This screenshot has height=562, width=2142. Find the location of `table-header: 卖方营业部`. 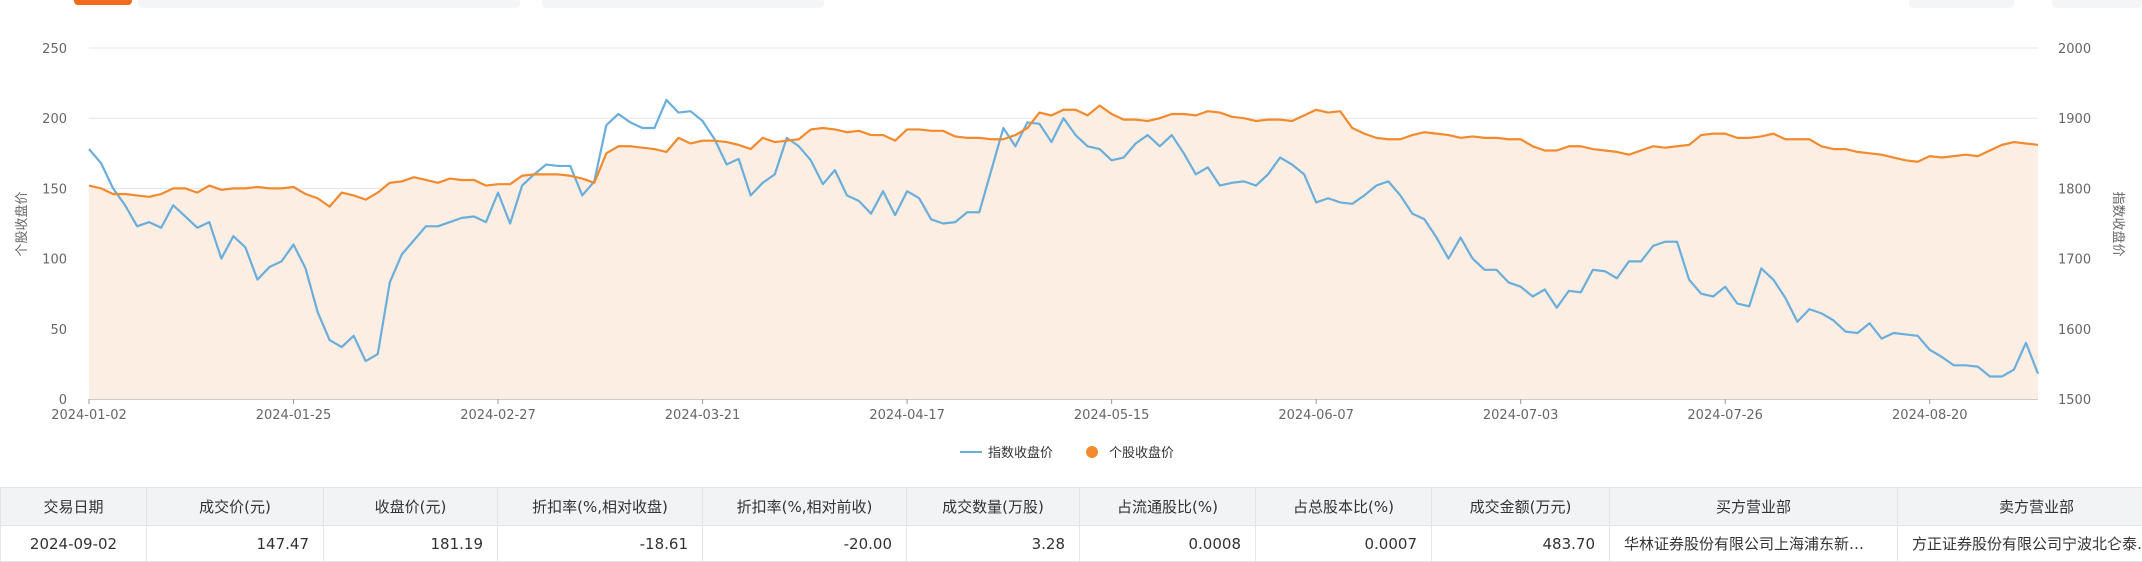

table-header: 卖方营业部 is located at coordinates (2020, 507).